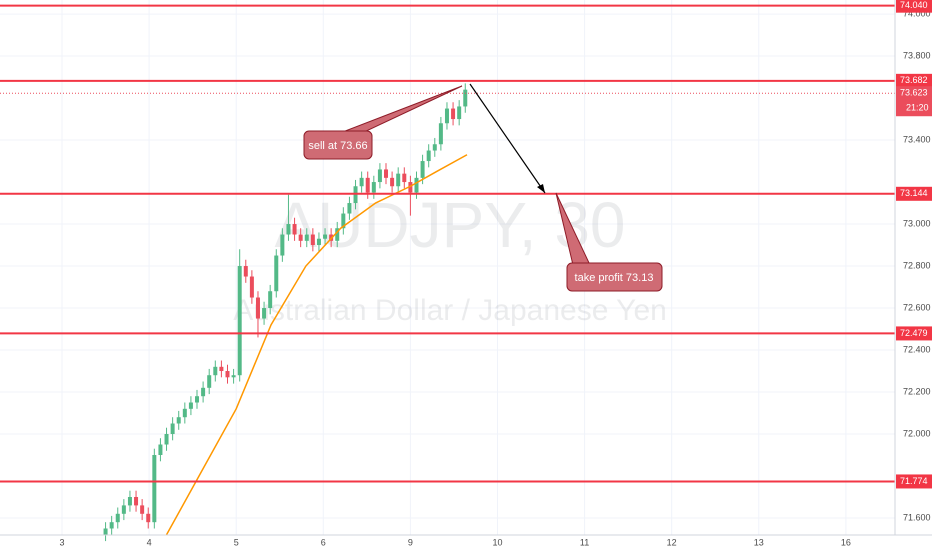  What do you see at coordinates (917, 307) in the screenshot?
I see `y-tick-label: 72.600` at bounding box center [917, 307].